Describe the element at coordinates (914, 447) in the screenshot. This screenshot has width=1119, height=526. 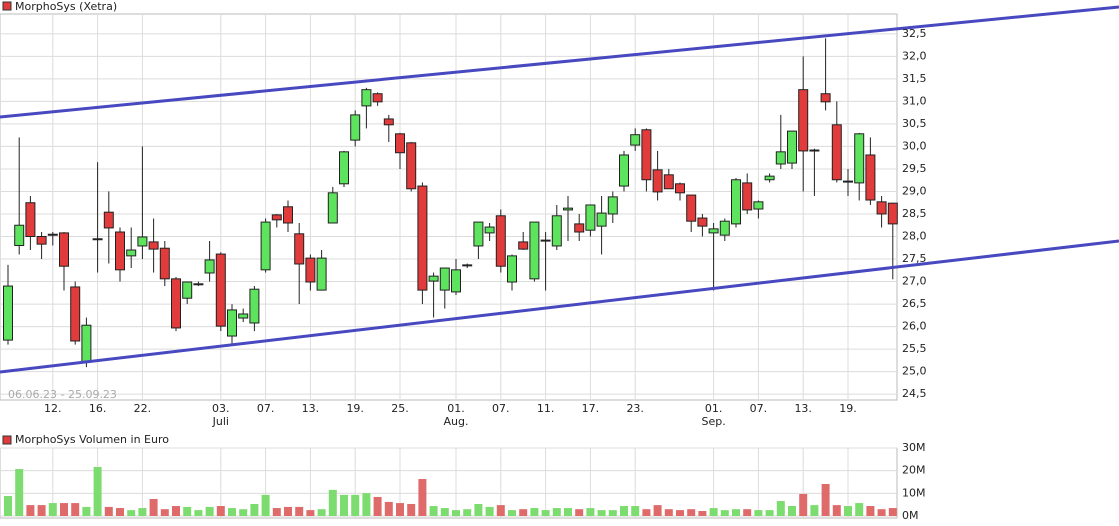
I see `y-tick-label: 30M` at that location.